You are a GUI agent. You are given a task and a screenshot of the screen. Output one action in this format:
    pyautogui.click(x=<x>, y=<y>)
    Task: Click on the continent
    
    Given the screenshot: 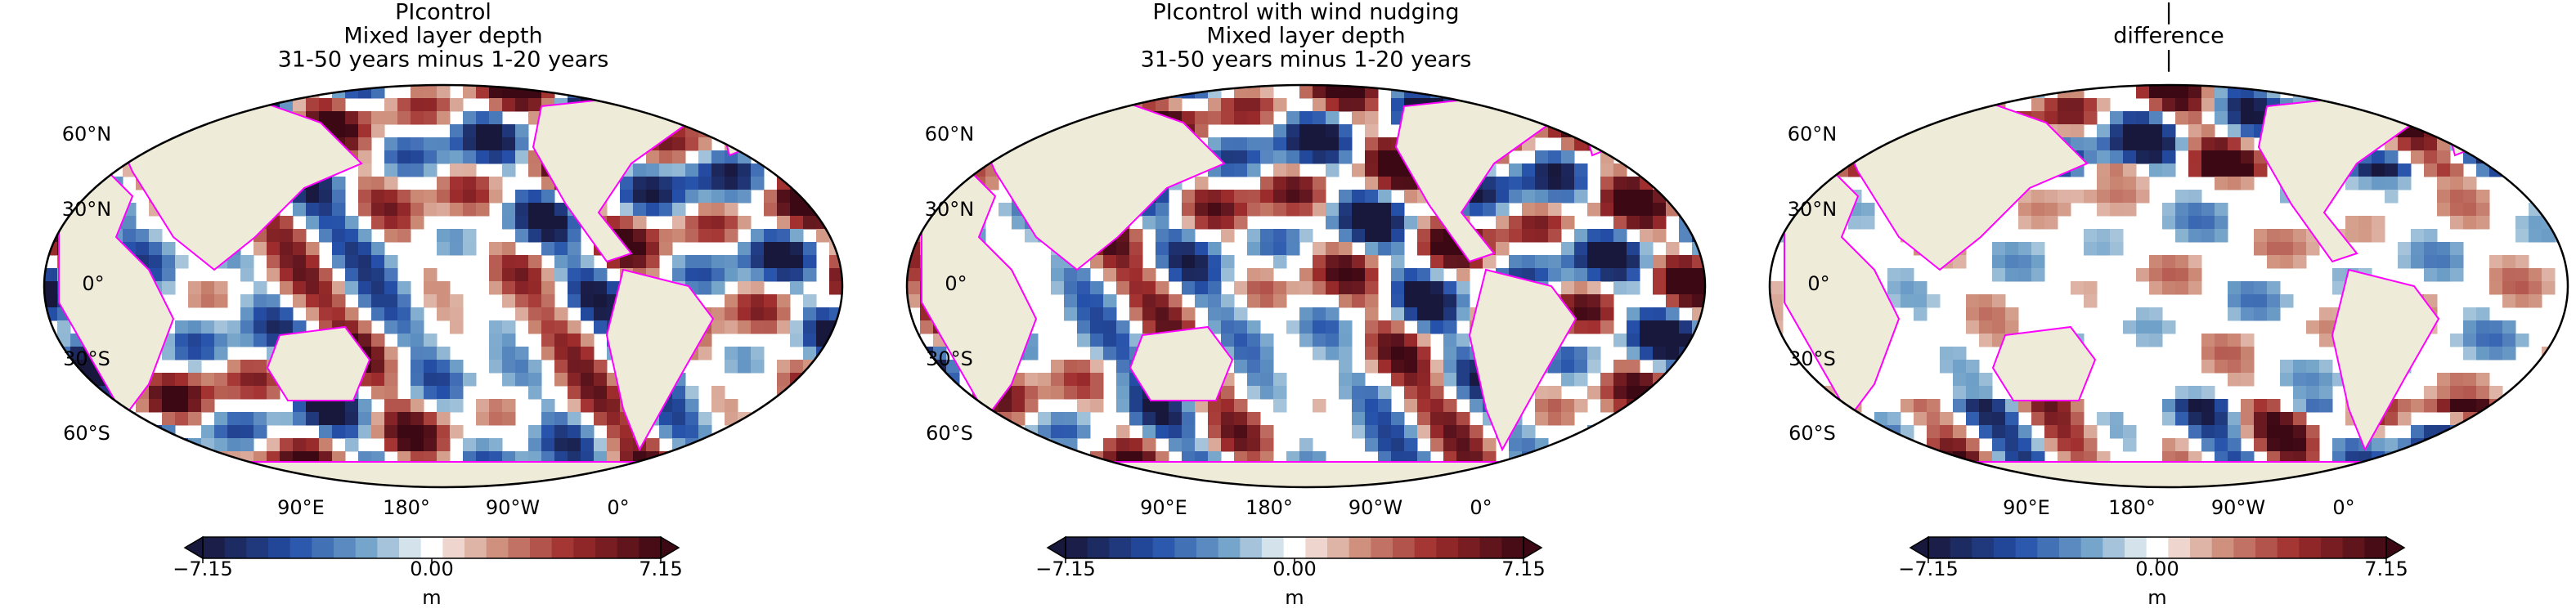 What is the action you would take?
    pyautogui.click(x=443, y=474)
    